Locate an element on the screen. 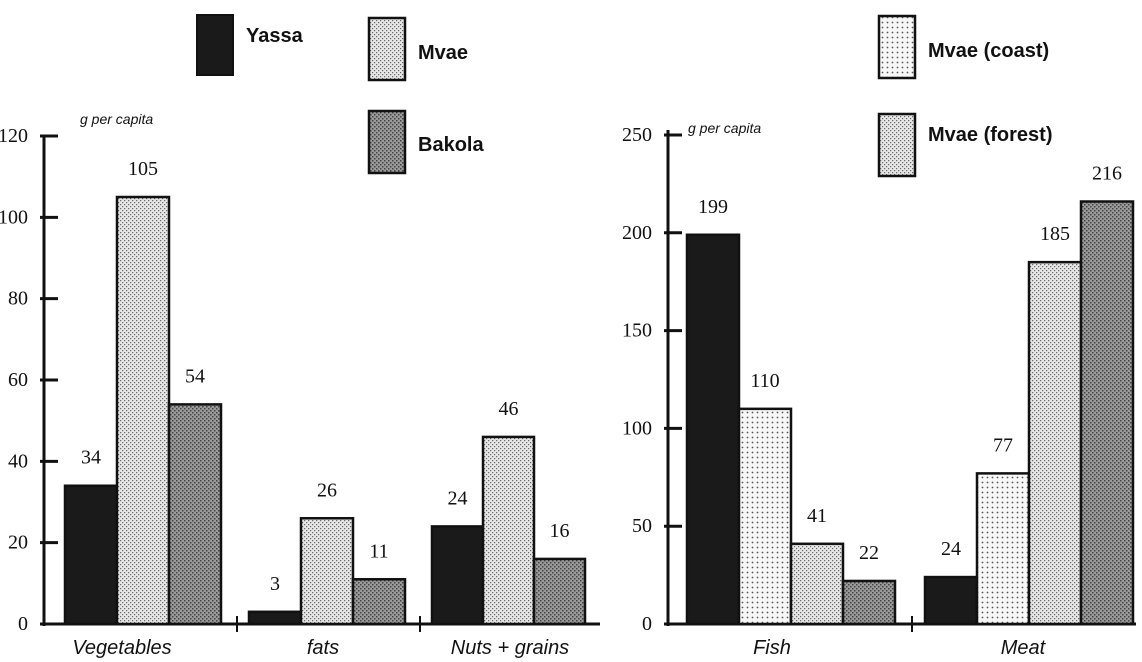  data-label: 54 is located at coordinates (195, 376).